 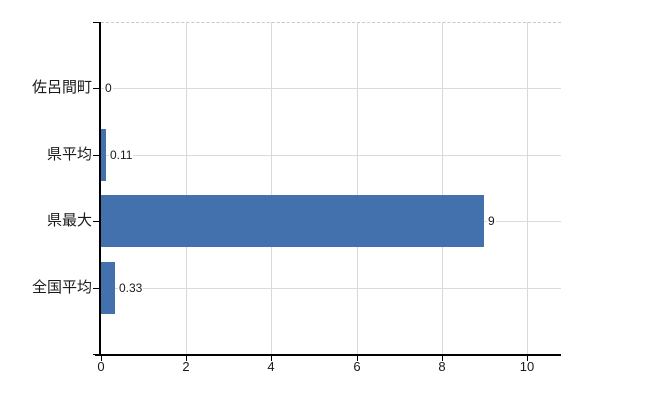 What do you see at coordinates (271, 366) in the screenshot?
I see `x-axis-tick-label: 4` at bounding box center [271, 366].